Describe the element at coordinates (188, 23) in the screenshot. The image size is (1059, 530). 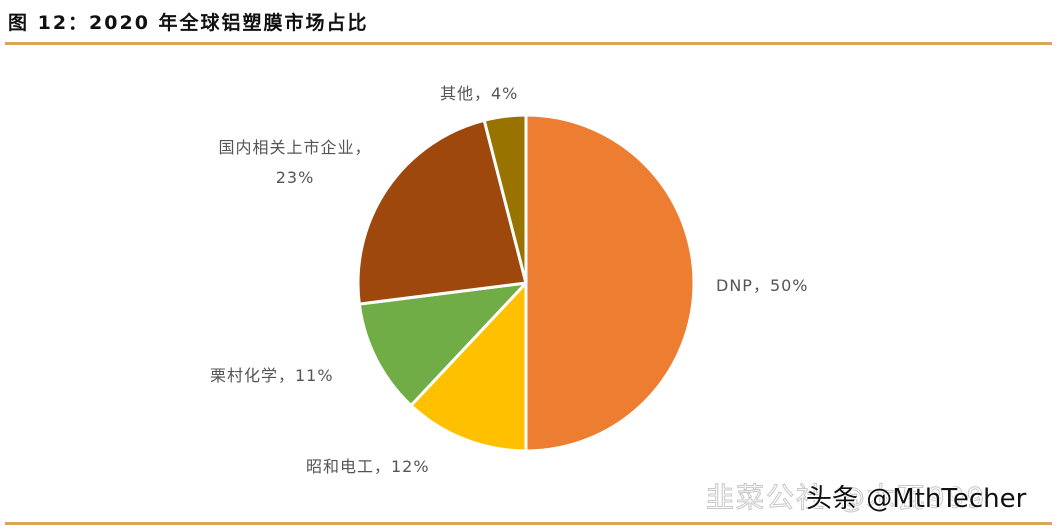
I see `figure-title: 图 12：2020 年全球铝塑膜市场占比` at that location.